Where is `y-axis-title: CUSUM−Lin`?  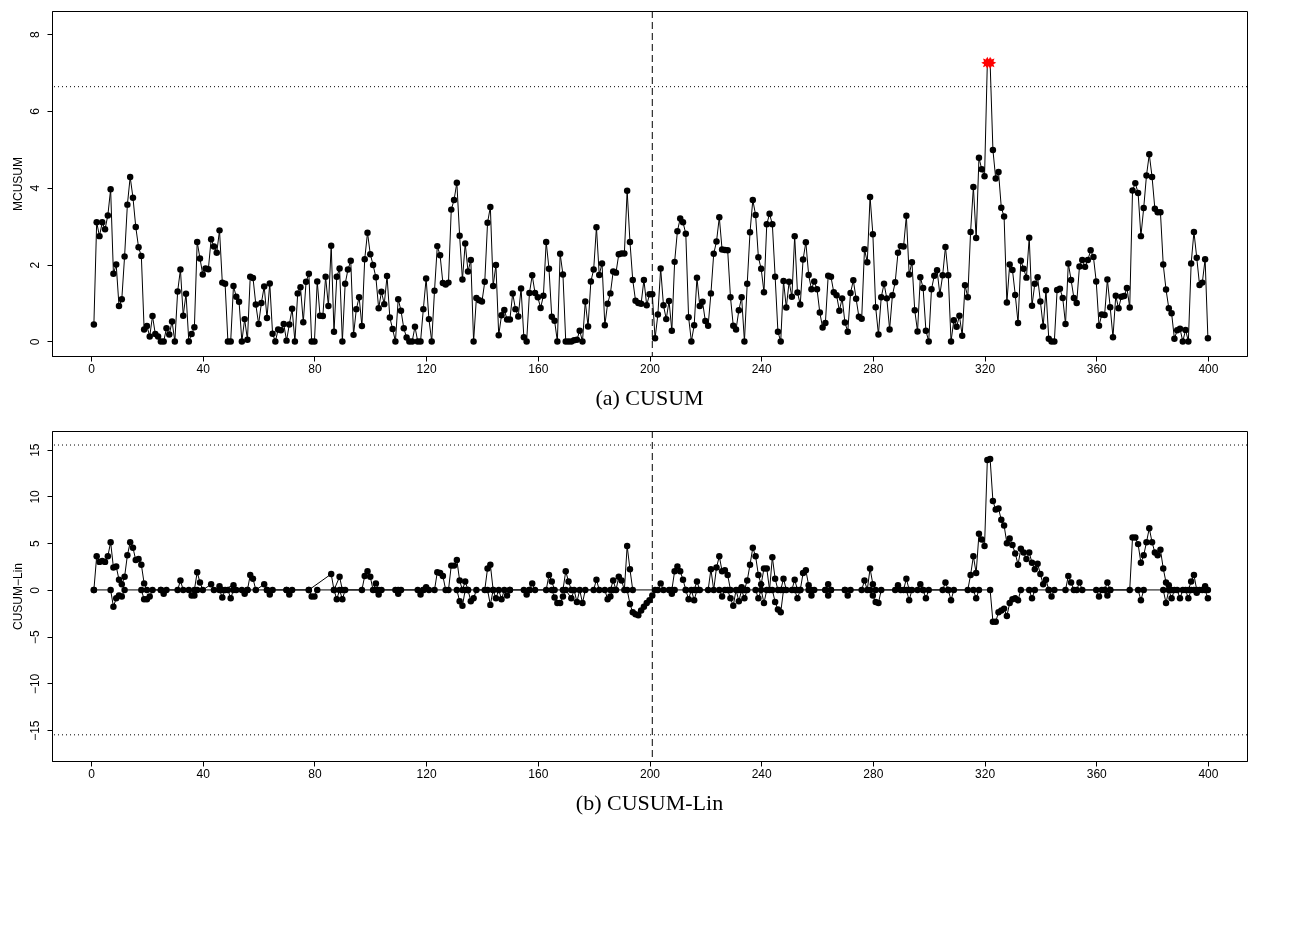
y-axis-title: CUSUM−Lin is located at coordinates (17, 596).